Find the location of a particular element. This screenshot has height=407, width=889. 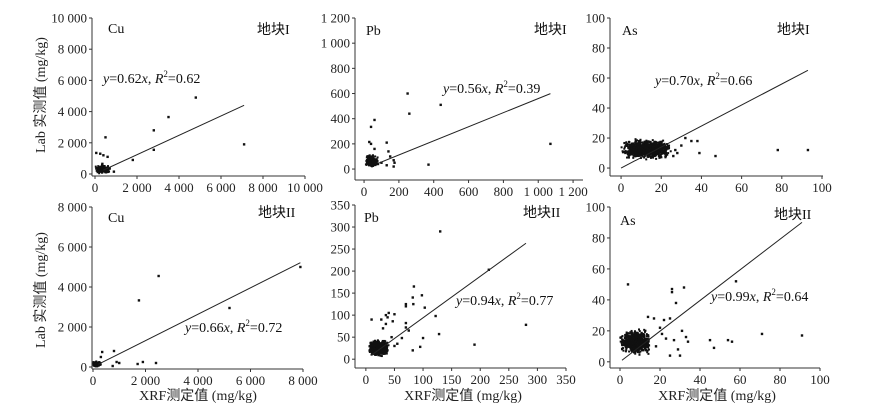

x-tick-label: 800 is located at coordinates (504, 191).